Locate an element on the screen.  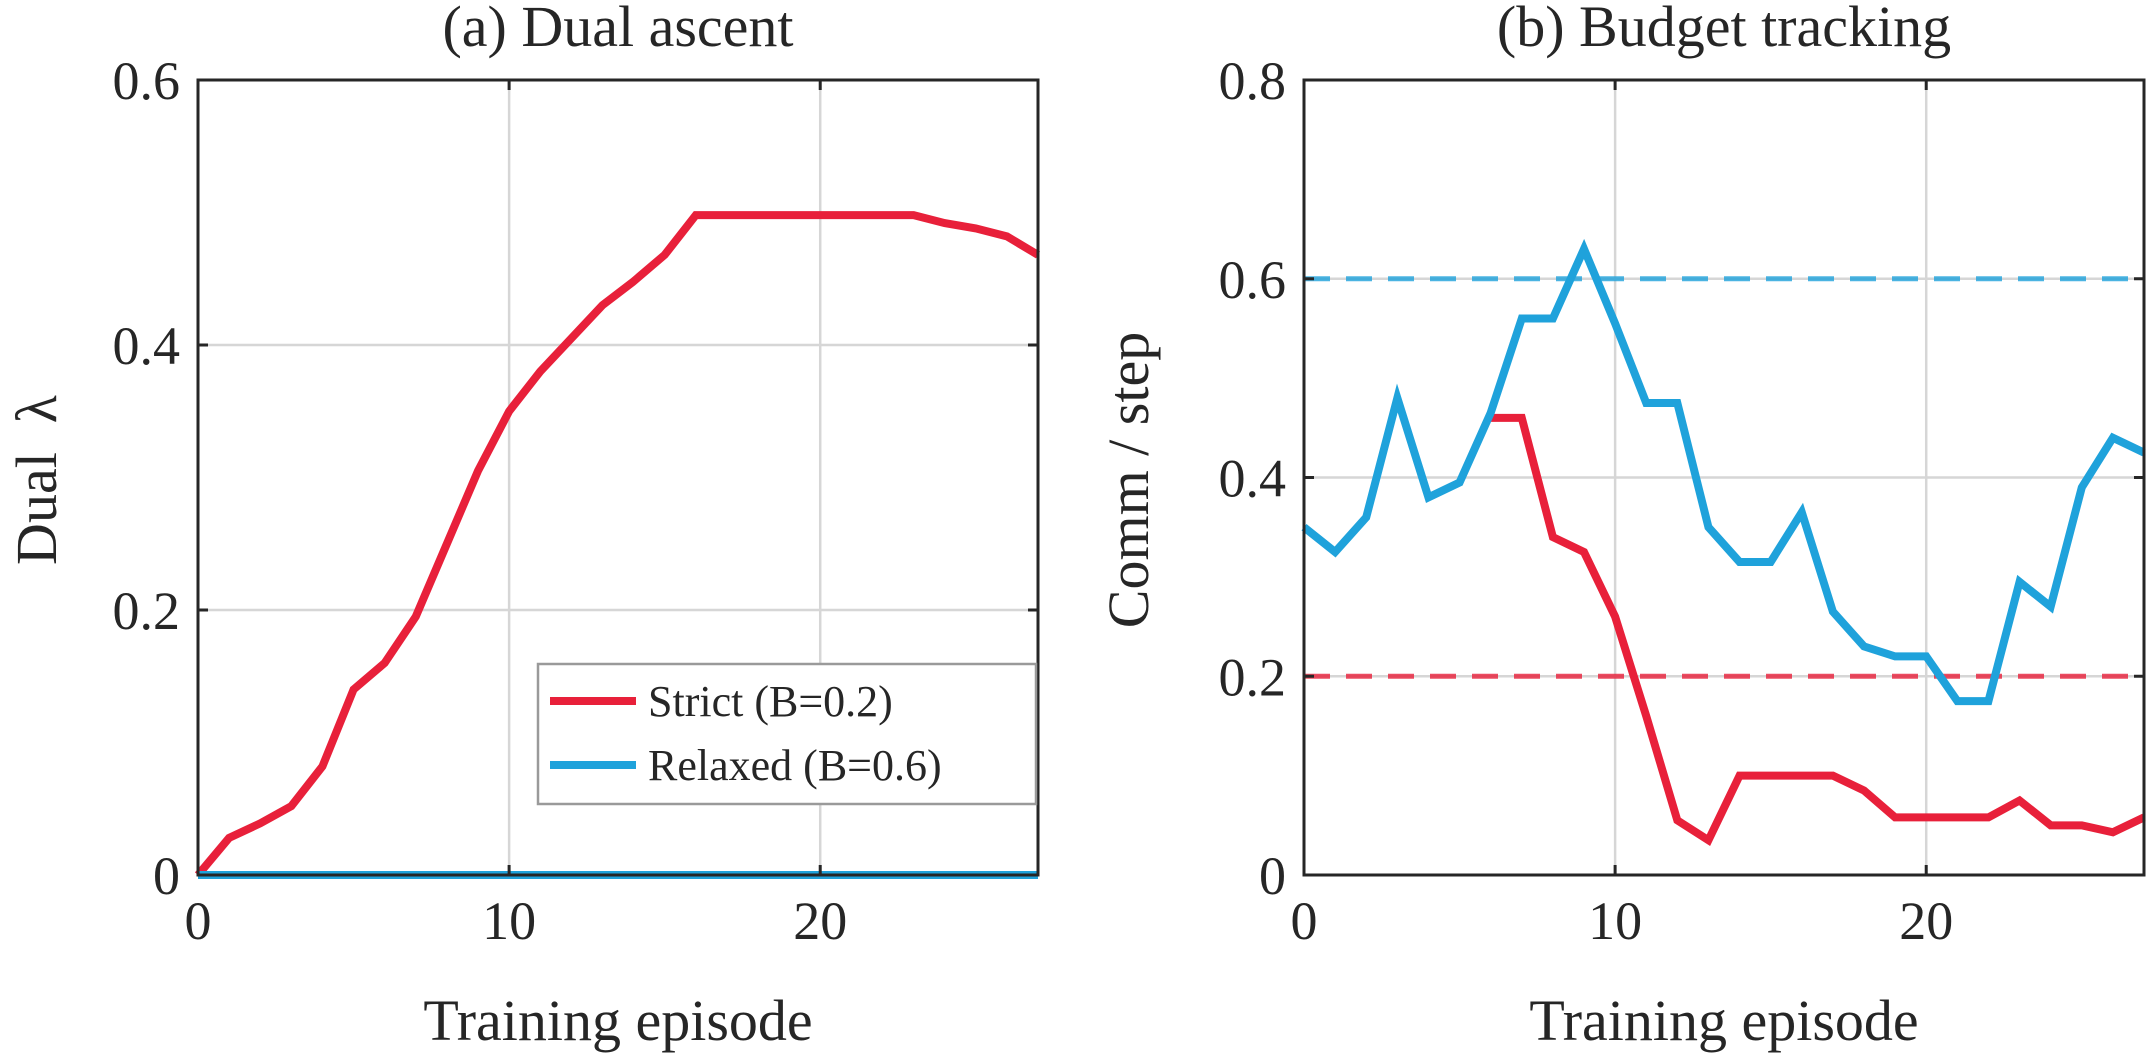
panel-b-xlabel: Training episode is located at coordinates (1723, 1020).